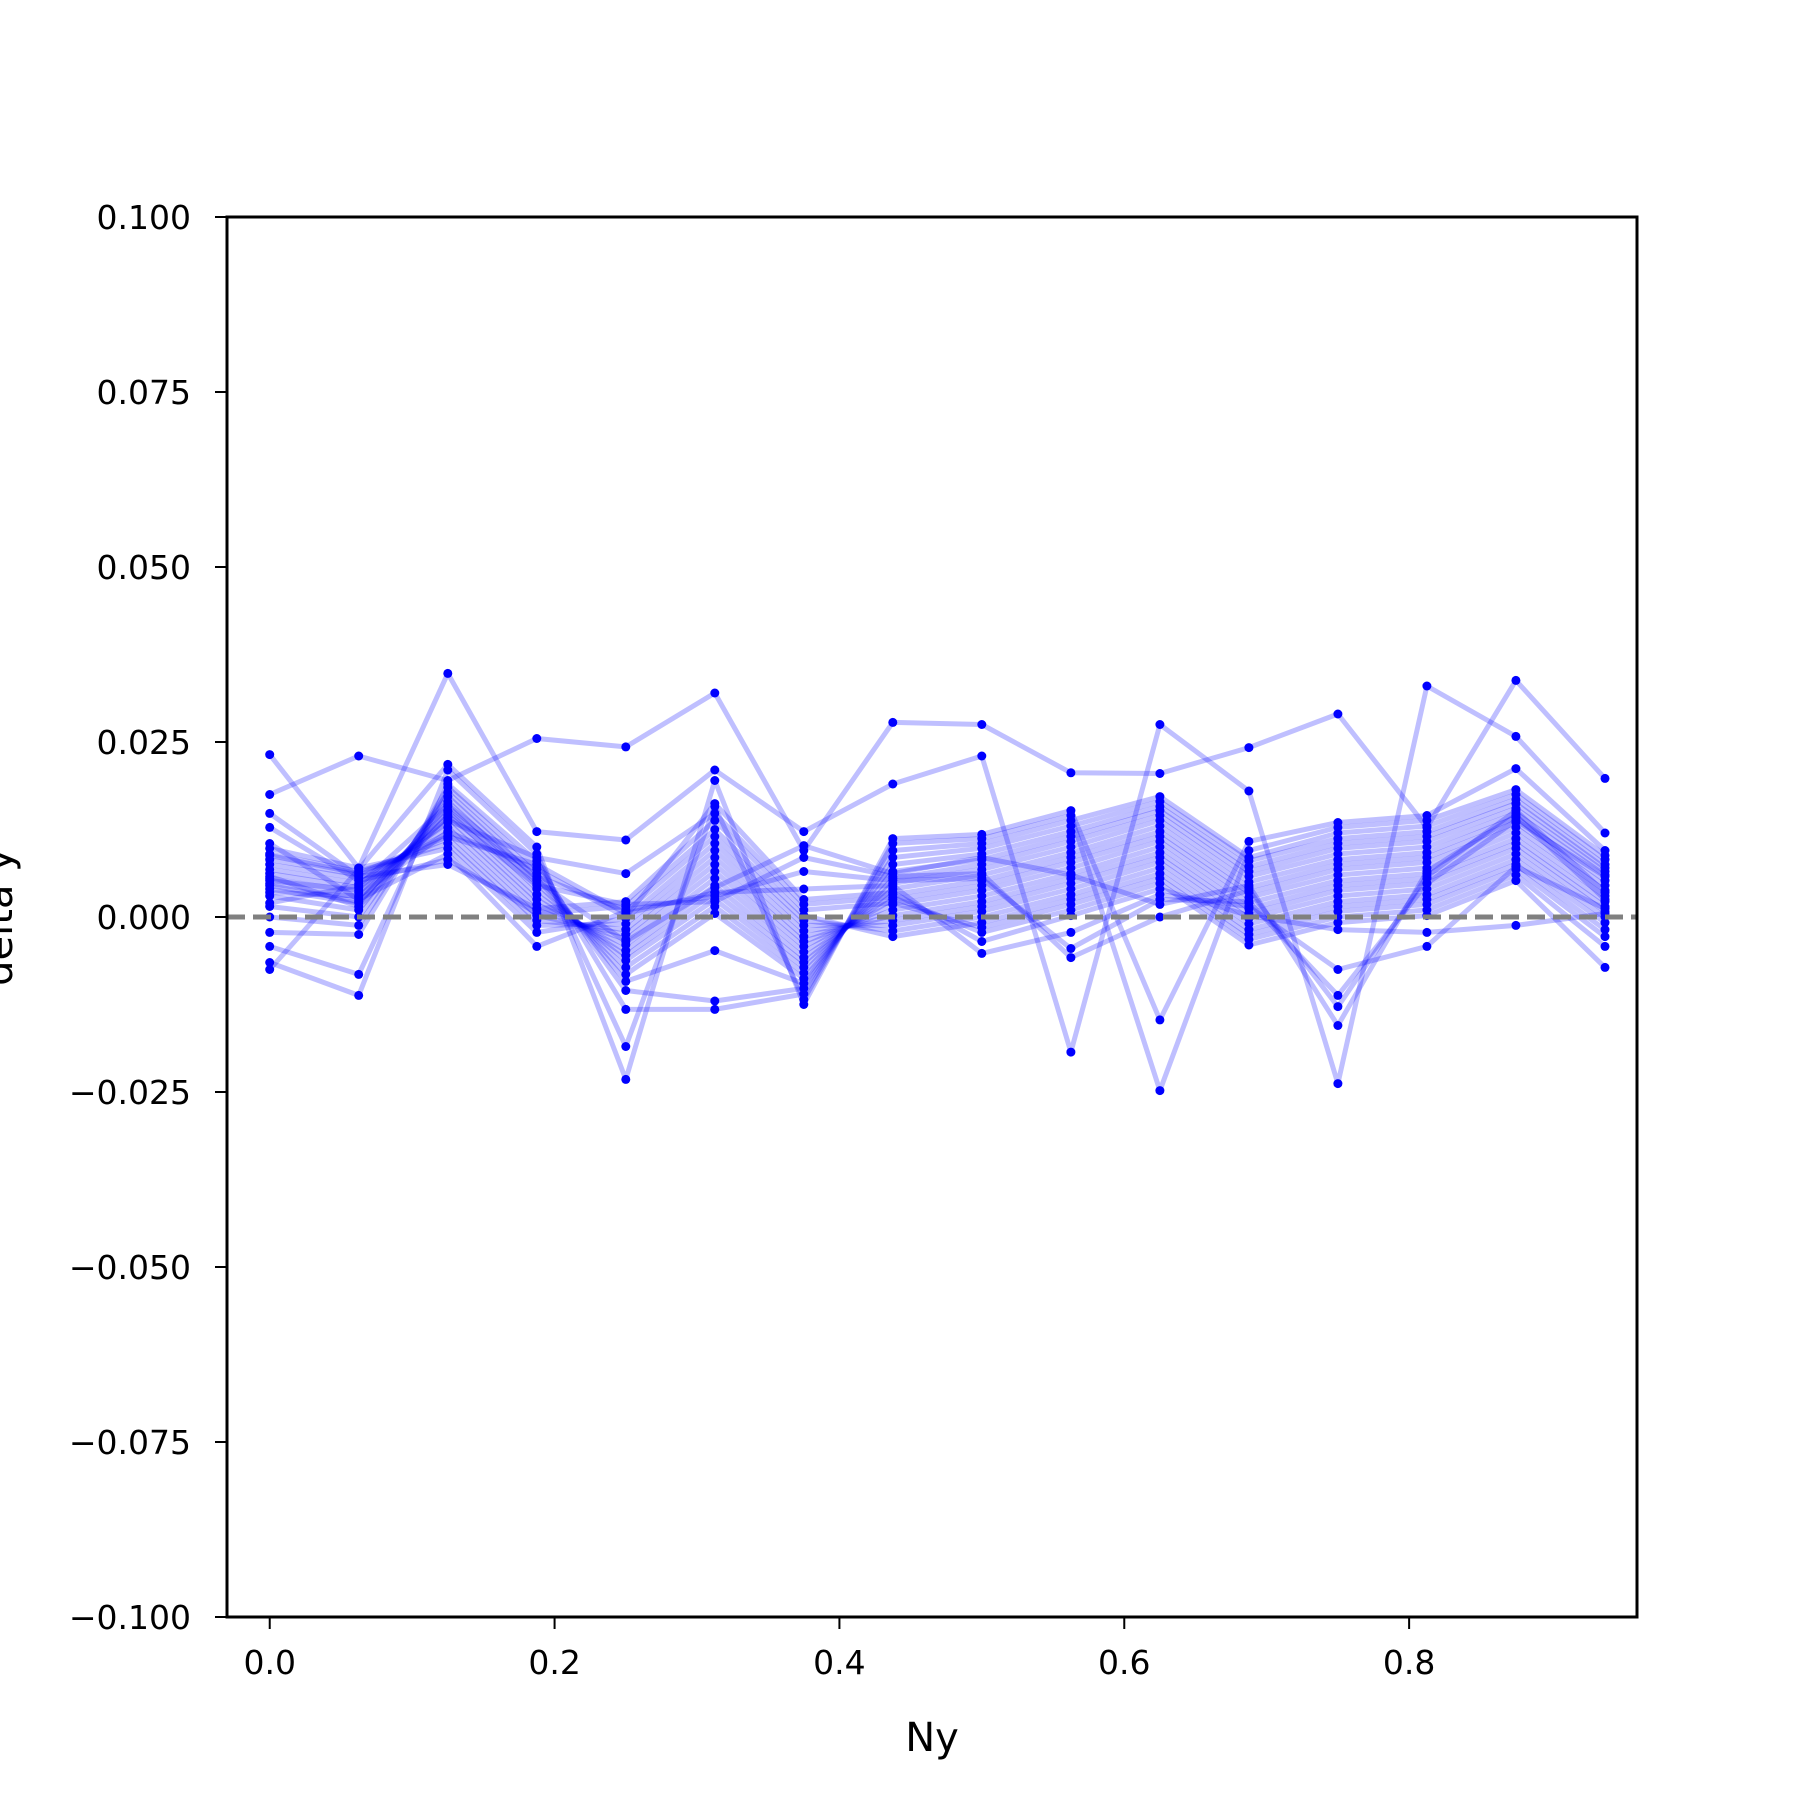  Describe the element at coordinates (144, 742) in the screenshot. I see `y-tick-label: 0.025` at that location.